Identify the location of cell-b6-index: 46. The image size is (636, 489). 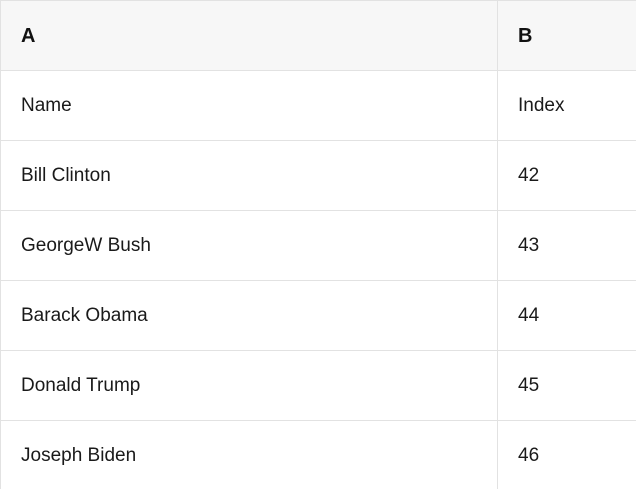
(566, 454).